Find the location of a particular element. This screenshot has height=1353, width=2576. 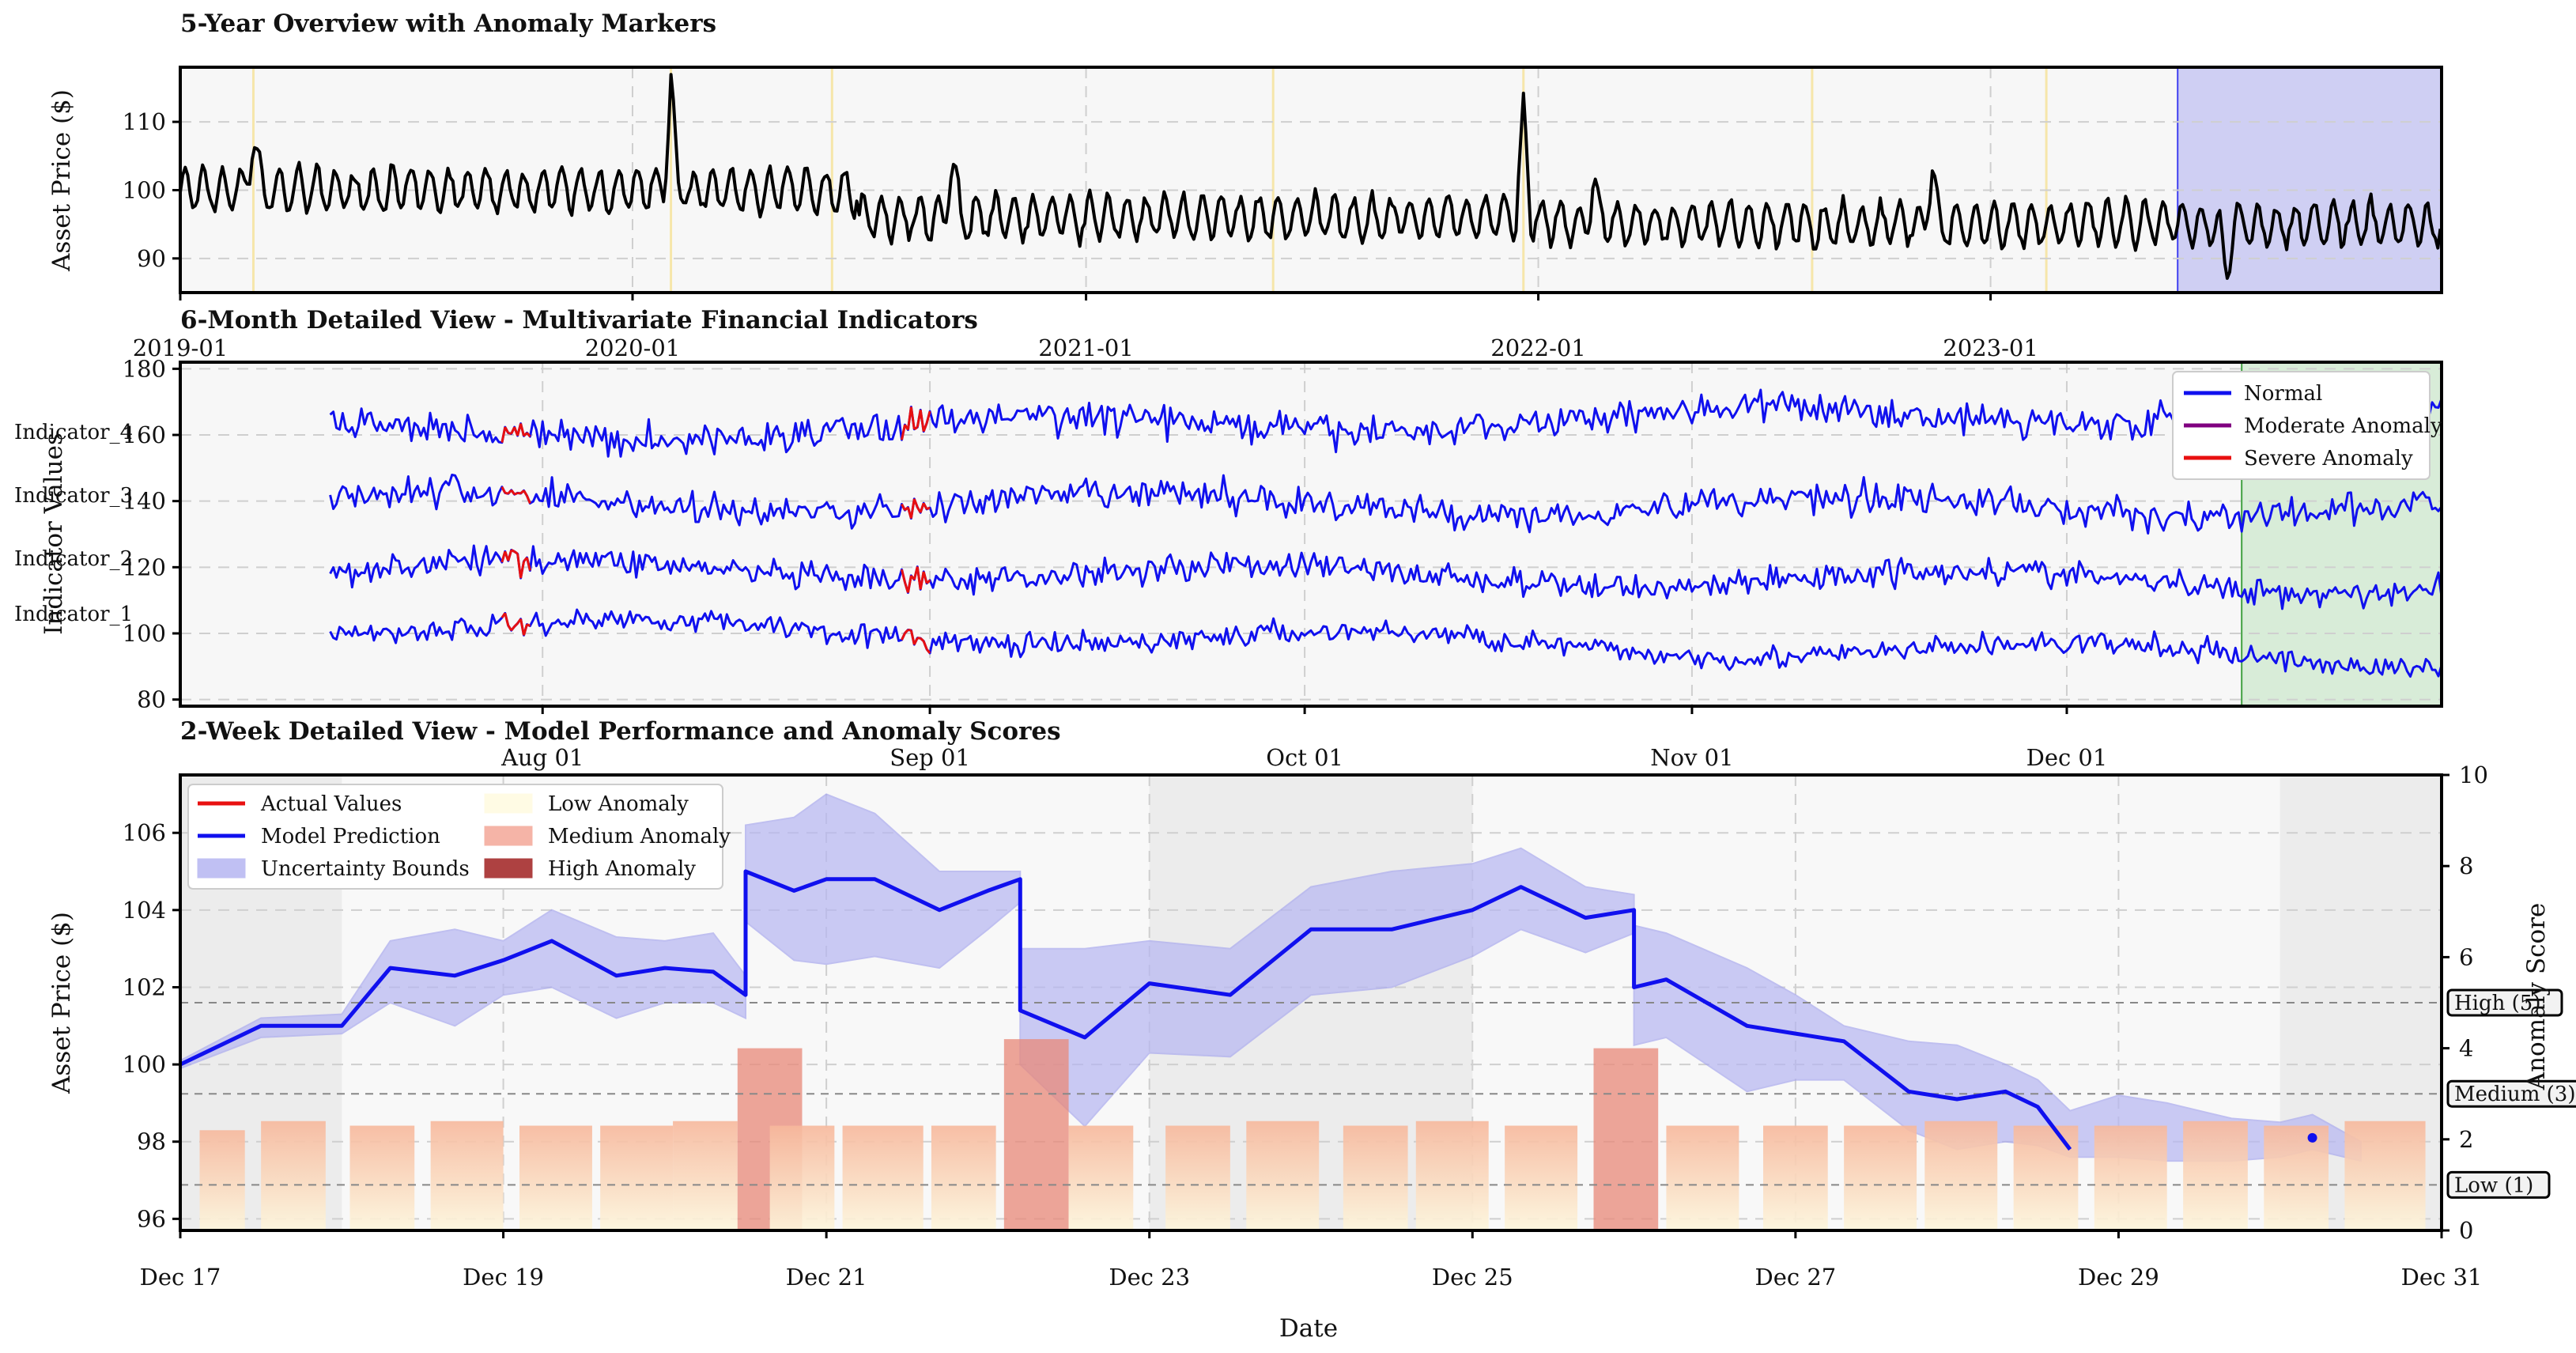

highlight-span is located at coordinates (2310, 180).